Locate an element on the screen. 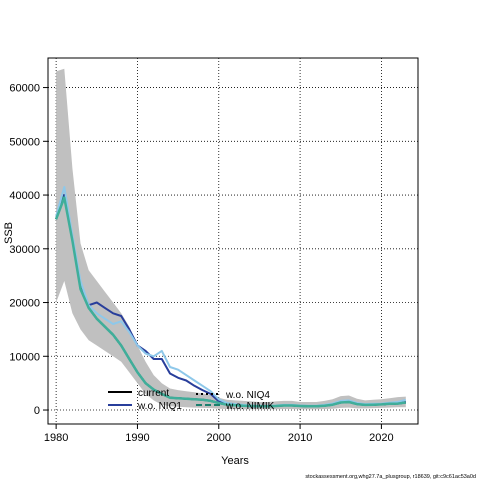 This screenshot has height=480, width=480. x-tick-label: 2010 is located at coordinates (300, 438).